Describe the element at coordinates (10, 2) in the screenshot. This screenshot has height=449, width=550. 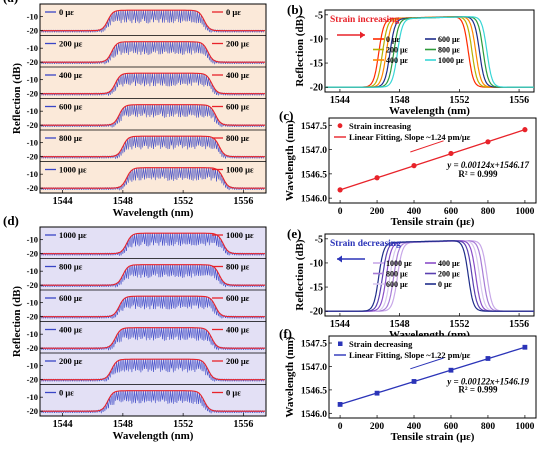
I see `panel-letter: (a)` at that location.